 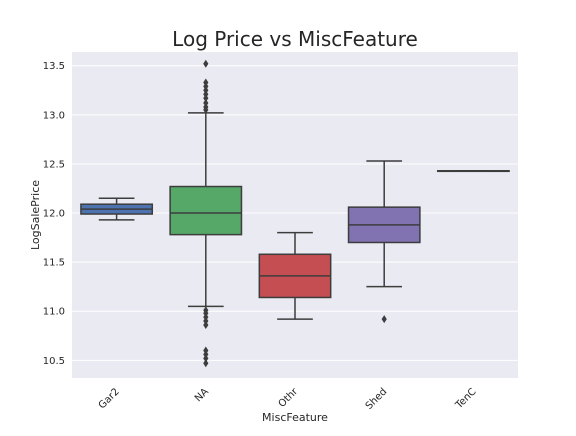 I want to click on box-othr, so click(x=295, y=275).